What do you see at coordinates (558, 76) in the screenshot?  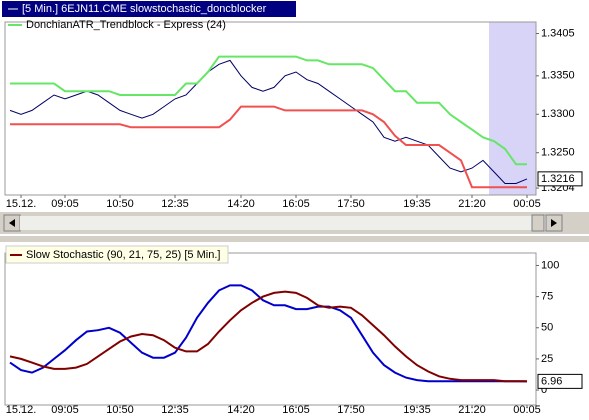 I see `y-tick-label: 1.3350` at bounding box center [558, 76].